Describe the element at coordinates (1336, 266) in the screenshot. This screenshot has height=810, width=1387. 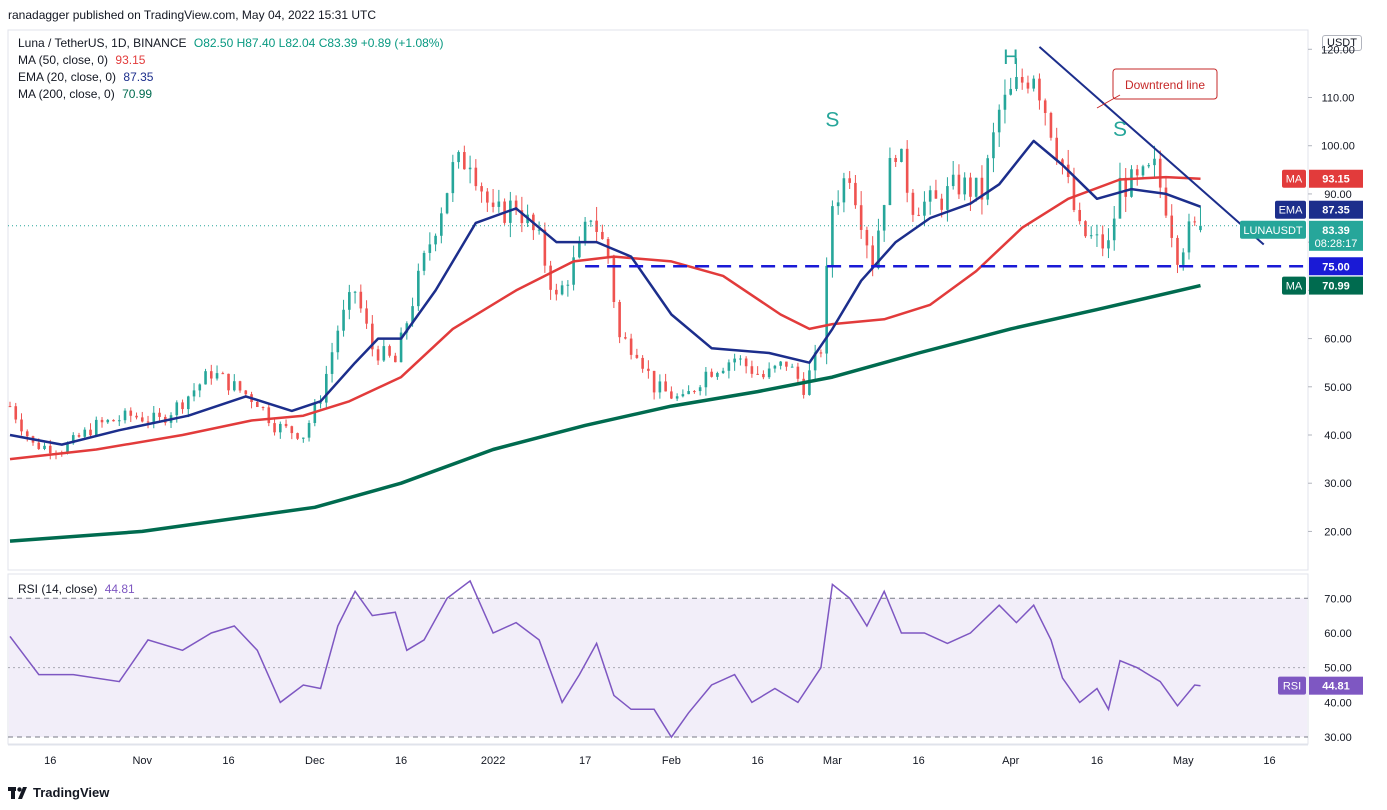
I see `support-price-label: 75.00` at that location.